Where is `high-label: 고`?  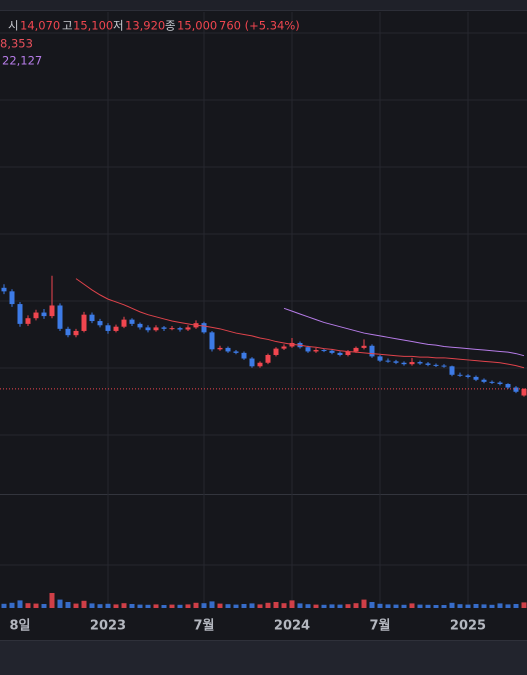 high-label: 고 is located at coordinates (67, 26).